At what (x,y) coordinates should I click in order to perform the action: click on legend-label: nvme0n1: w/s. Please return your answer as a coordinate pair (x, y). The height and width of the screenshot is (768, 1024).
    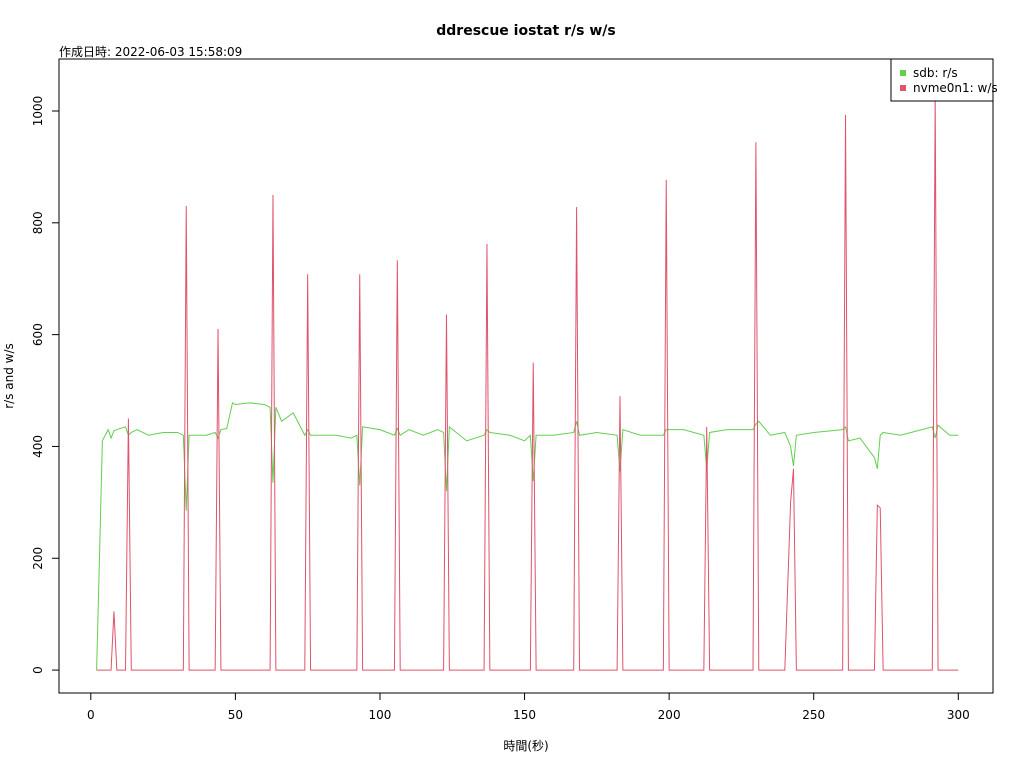
    Looking at the image, I should click on (955, 88).